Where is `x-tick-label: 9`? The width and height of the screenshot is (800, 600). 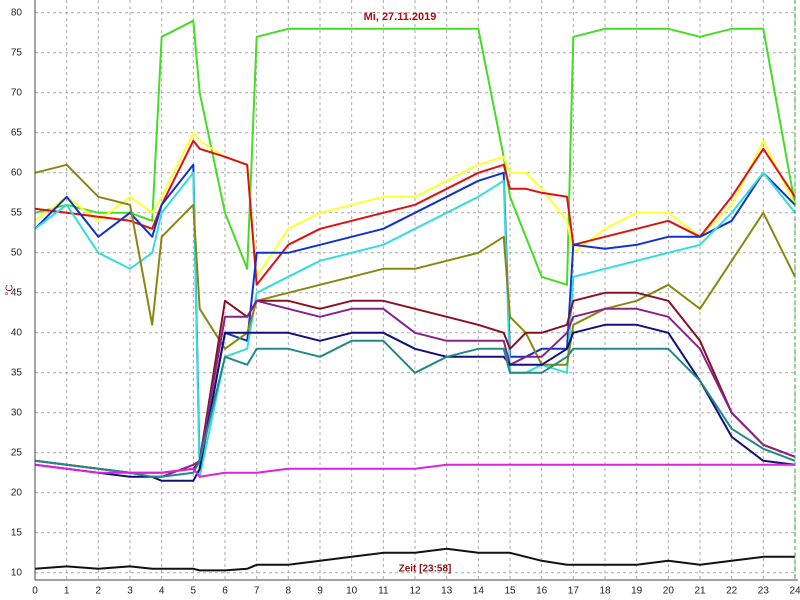 x-tick-label: 9 is located at coordinates (320, 591).